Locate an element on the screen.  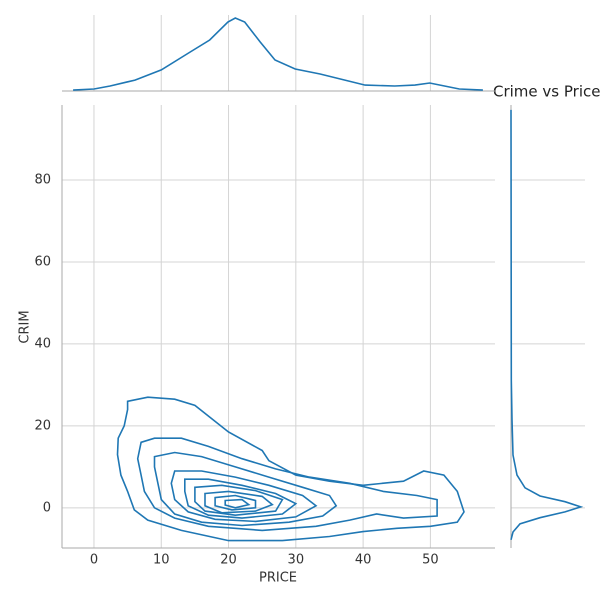
x-axis-label: PRICE is located at coordinates (278, 578).